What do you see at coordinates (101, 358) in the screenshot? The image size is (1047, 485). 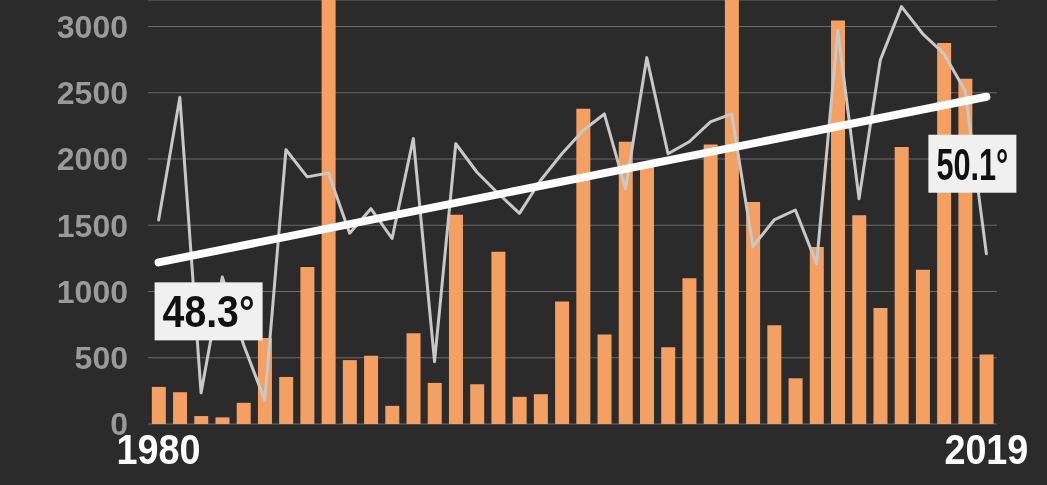 I see `y-tick-label: 500` at bounding box center [101, 358].